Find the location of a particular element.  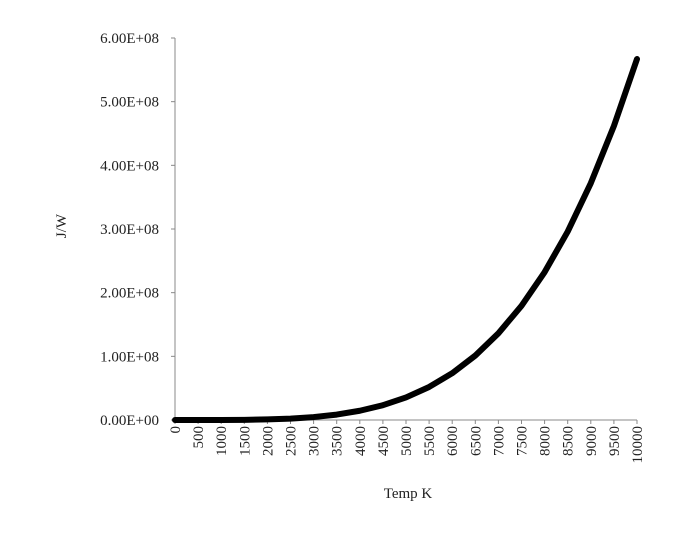

x-tick-label: 6000 is located at coordinates (453, 441).